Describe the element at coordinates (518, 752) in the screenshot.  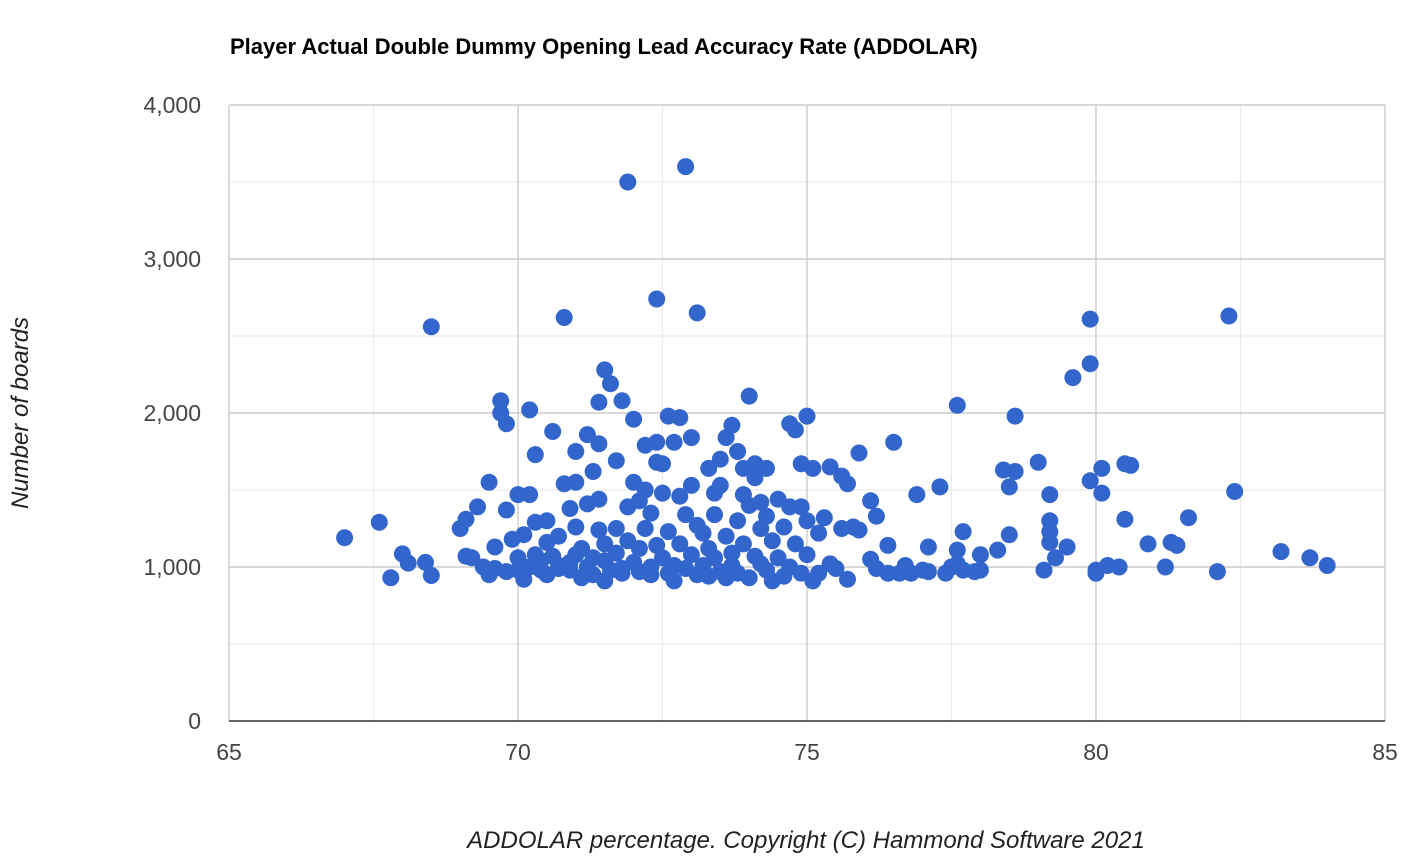
I see `x-tick-label: 70` at that location.